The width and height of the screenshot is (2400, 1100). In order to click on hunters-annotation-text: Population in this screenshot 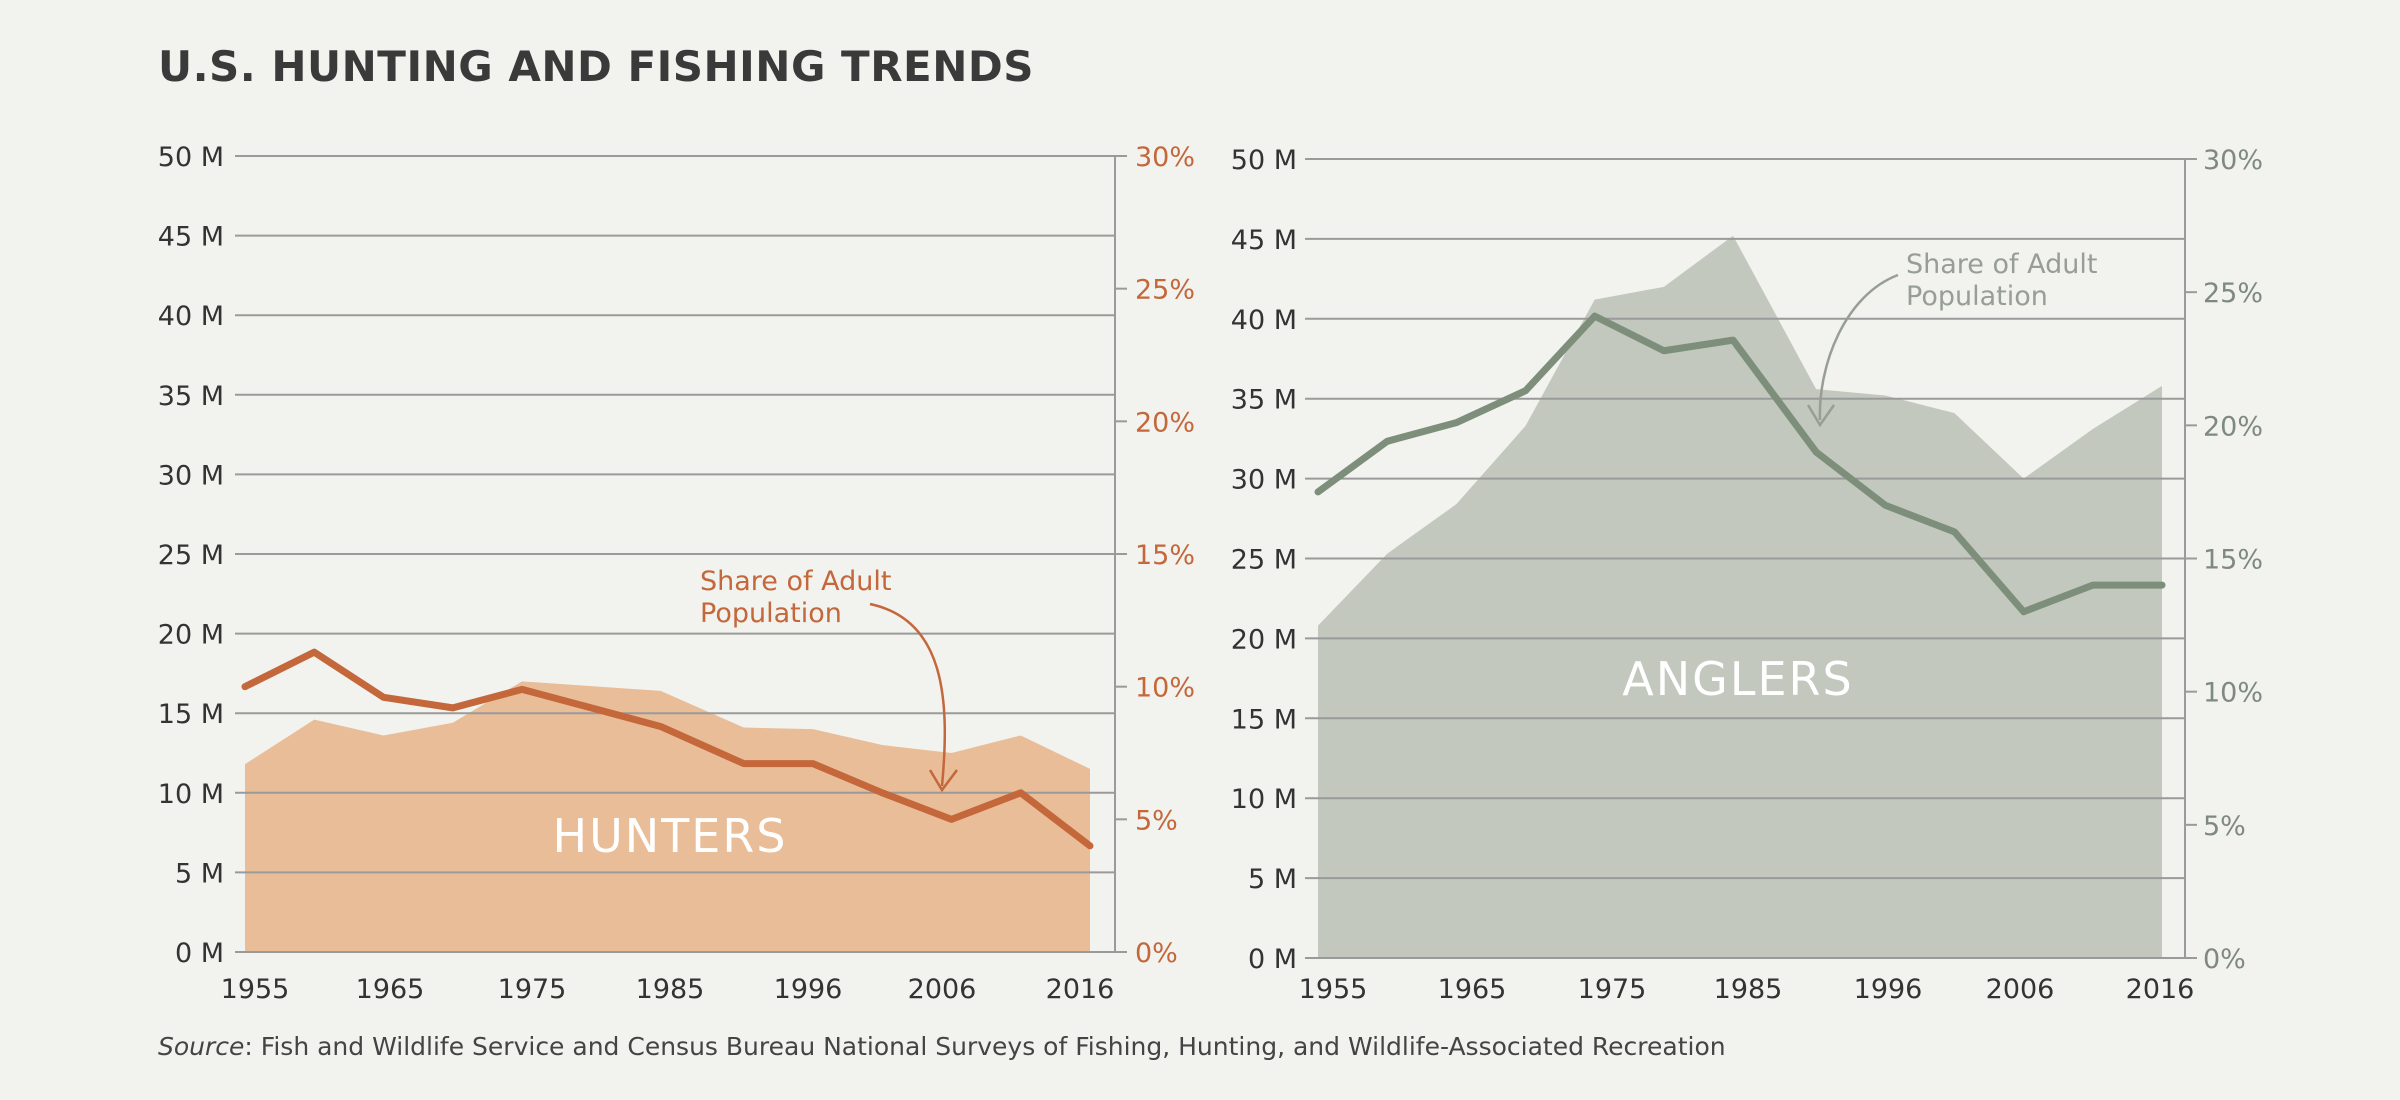, I will do `click(771, 613)`.